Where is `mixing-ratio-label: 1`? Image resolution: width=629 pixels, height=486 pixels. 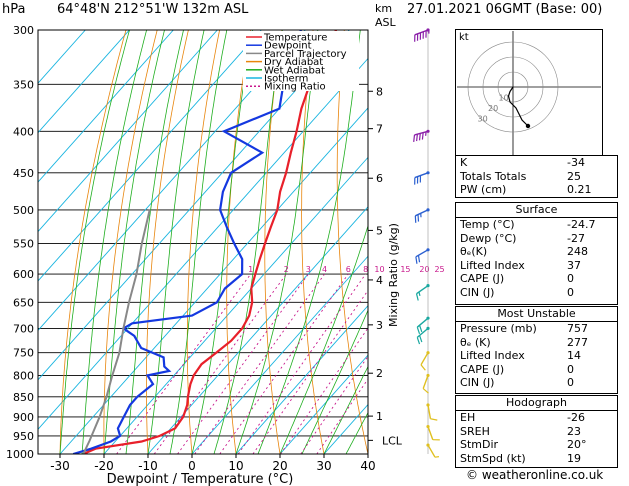 mixing-ratio-label: 1 is located at coordinates (250, 269).